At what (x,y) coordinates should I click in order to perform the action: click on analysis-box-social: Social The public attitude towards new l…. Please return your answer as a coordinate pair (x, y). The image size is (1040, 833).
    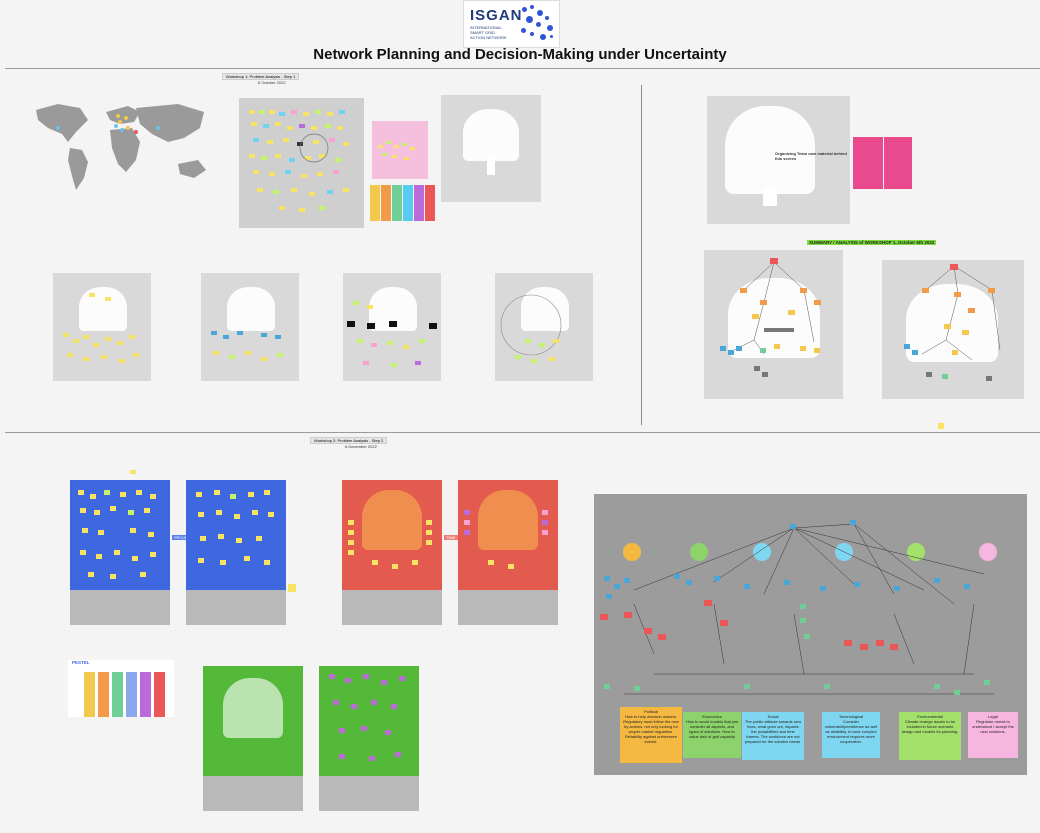
    Looking at the image, I should click on (773, 736).